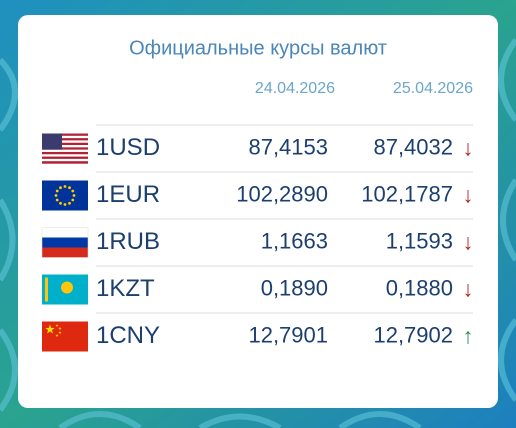  What do you see at coordinates (433, 88) in the screenshot?
I see `date: 25.04.2026` at bounding box center [433, 88].